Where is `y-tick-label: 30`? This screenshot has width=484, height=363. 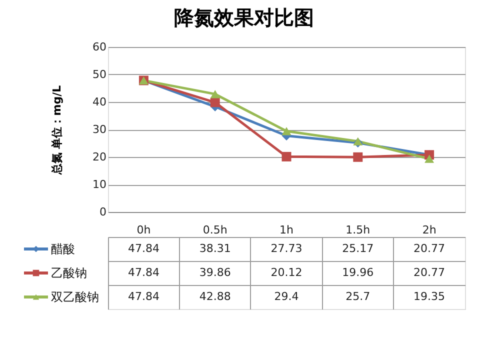
y-tick-label: 30 is located at coordinates (99, 129).